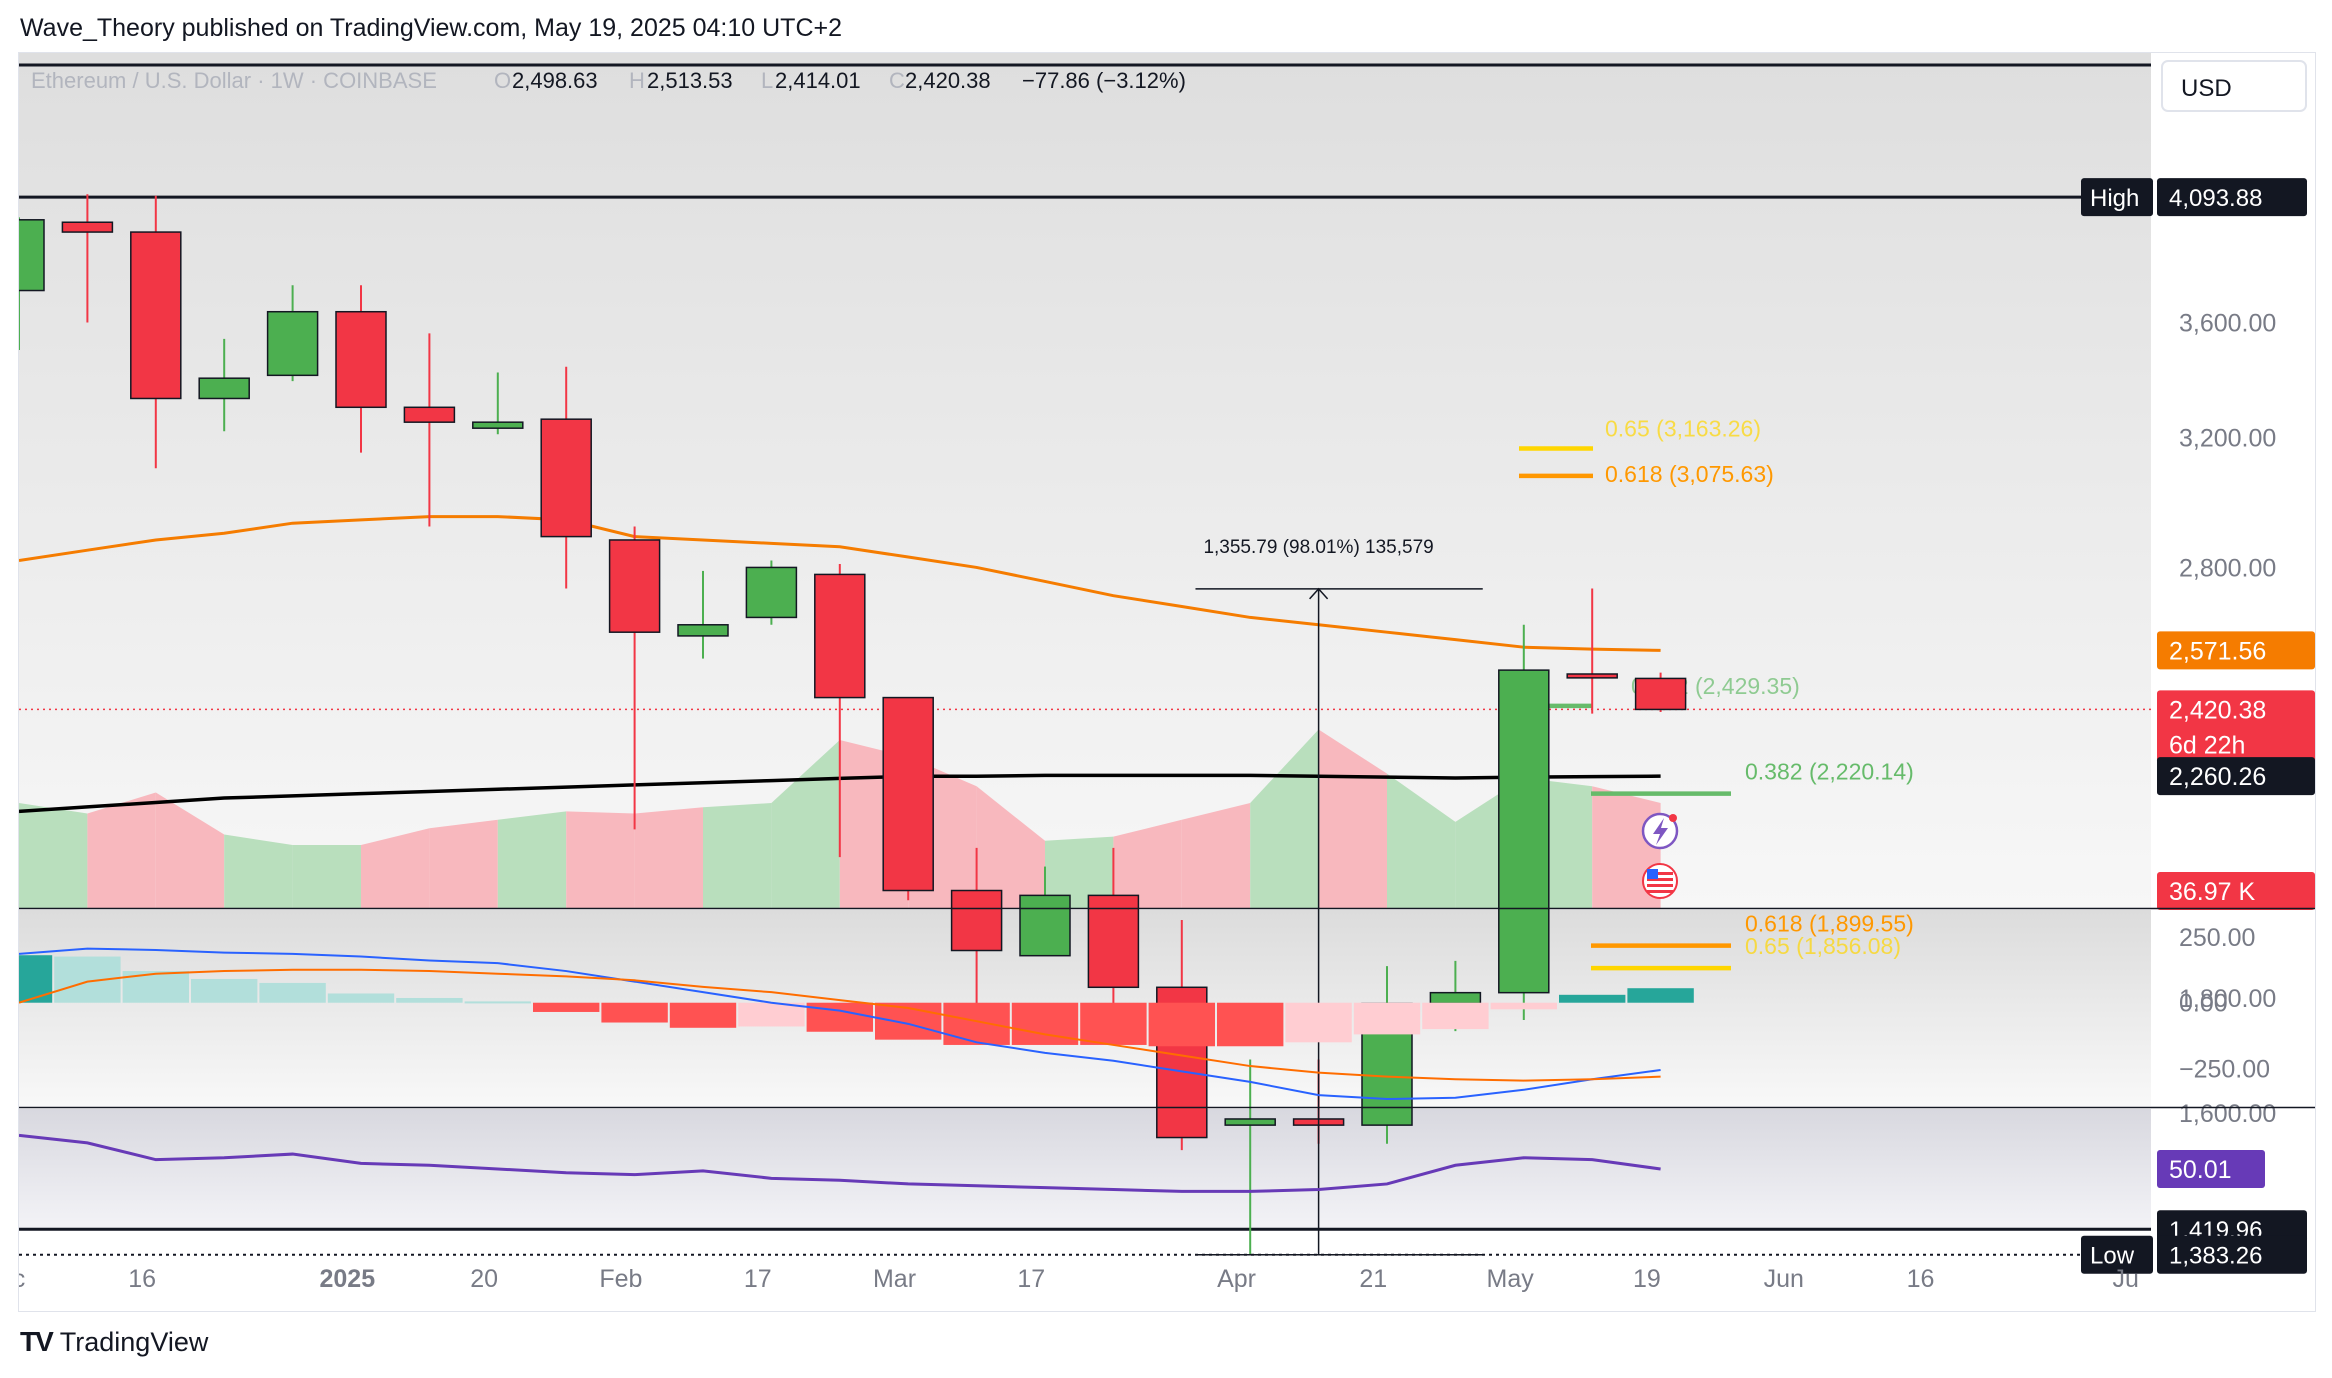 This screenshot has height=1378, width=2332. I want to click on macd-line, so click(839, 1024).